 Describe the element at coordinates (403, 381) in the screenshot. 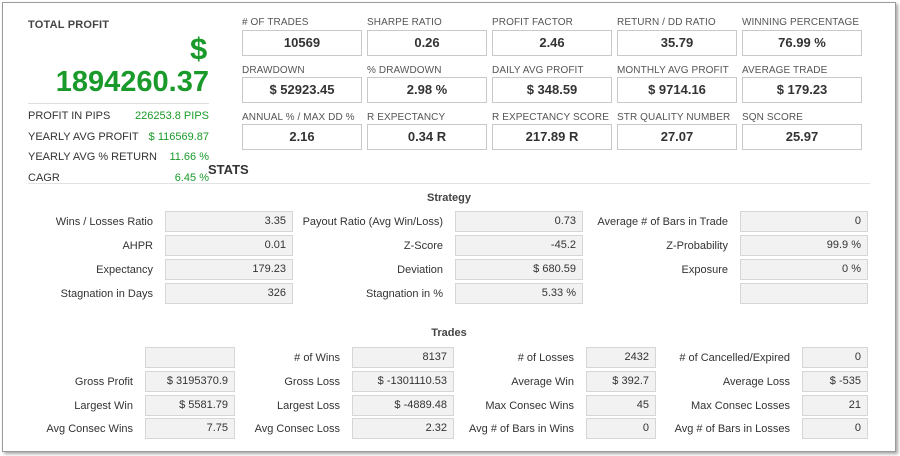

I see `trade-value: $ -1301110.53` at that location.